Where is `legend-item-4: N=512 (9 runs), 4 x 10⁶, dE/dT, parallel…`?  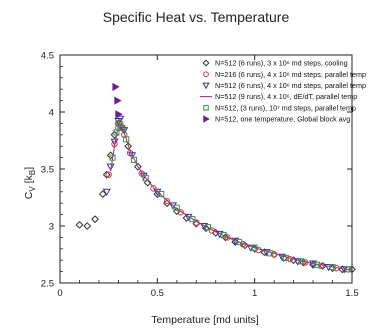 legend-item-4: N=512 (9 runs), 4 x 10⁶, dE/dT, parallel… is located at coordinates (278, 96).